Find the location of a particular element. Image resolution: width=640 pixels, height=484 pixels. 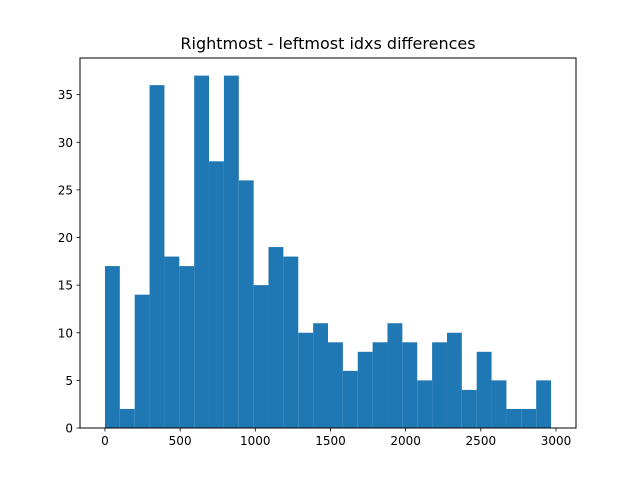

y-tick-label: 25 is located at coordinates (65, 190).